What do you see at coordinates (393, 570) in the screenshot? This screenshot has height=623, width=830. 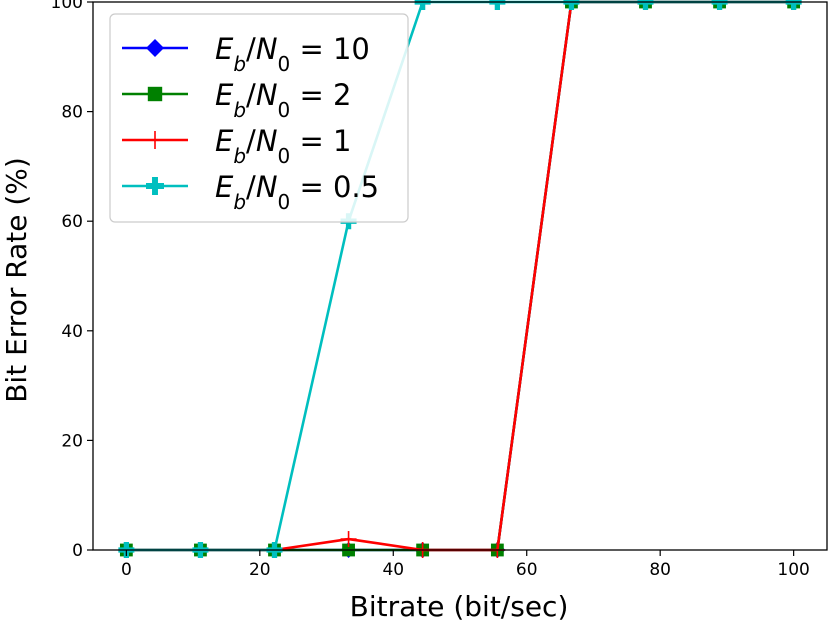 I see `x-tick-label: 40` at bounding box center [393, 570].